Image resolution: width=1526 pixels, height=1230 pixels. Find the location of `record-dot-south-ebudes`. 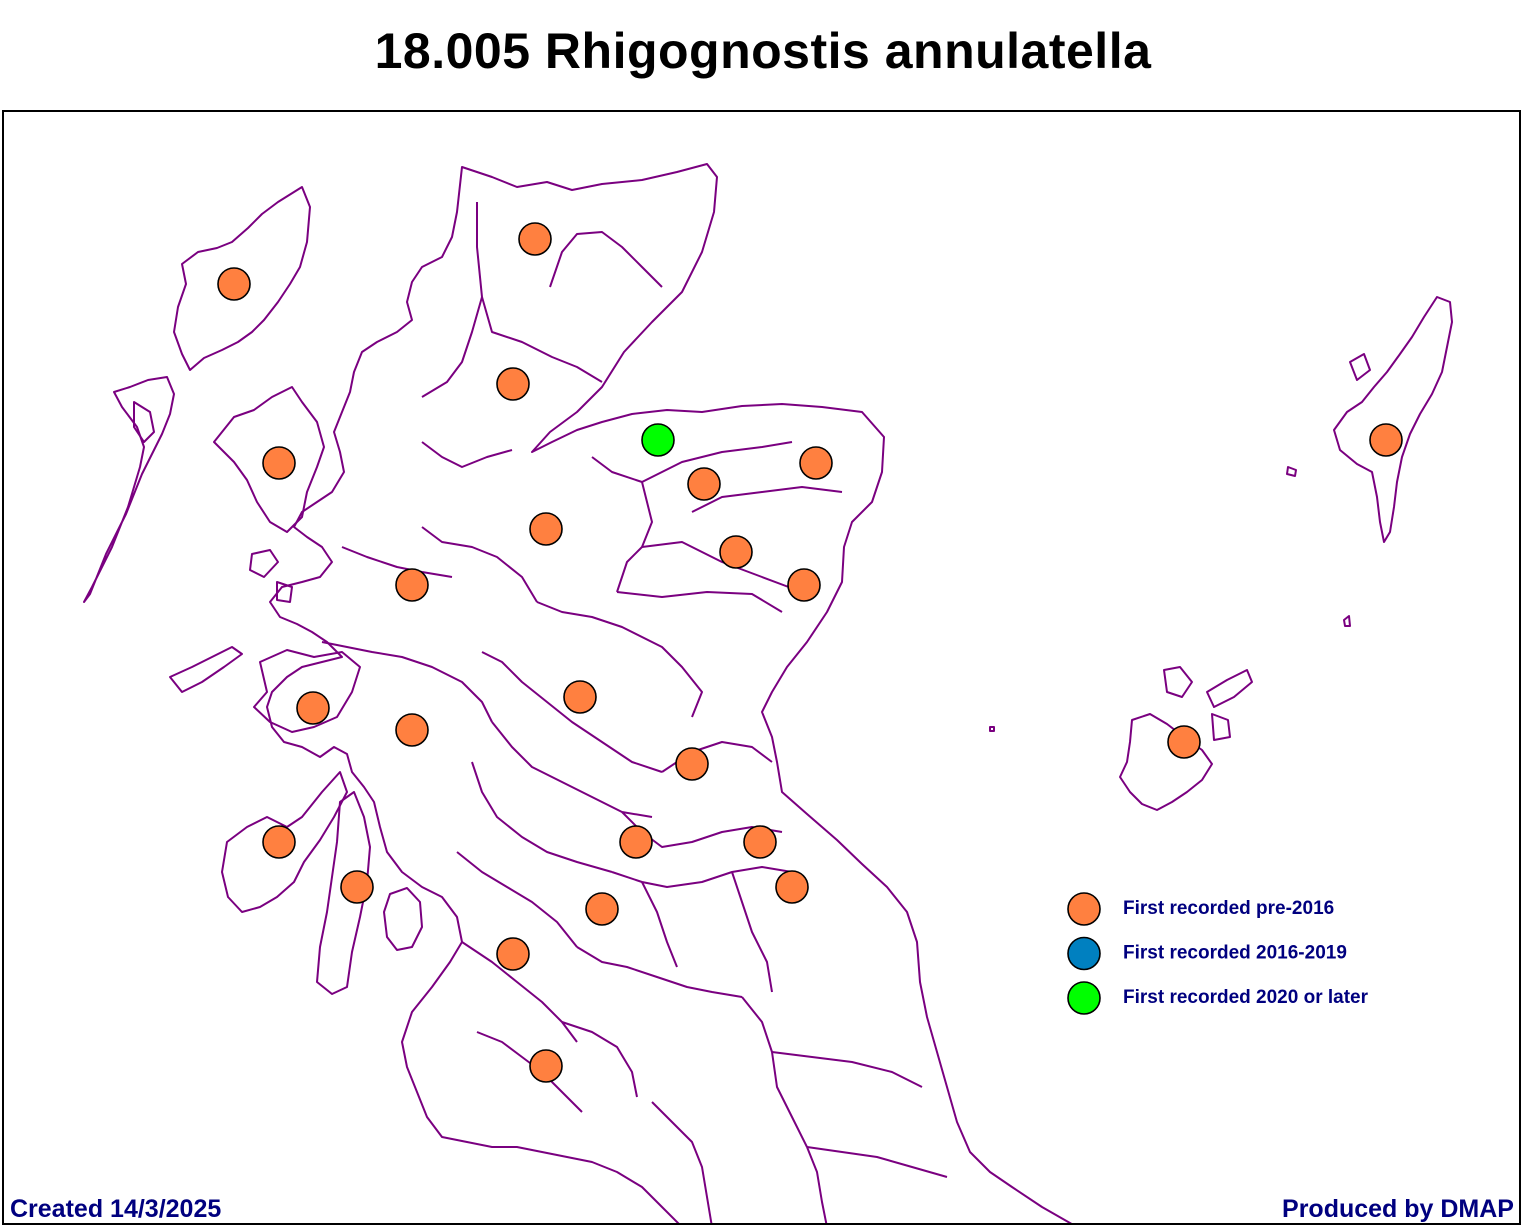

record-dot-south-ebudes is located at coordinates (279, 842).